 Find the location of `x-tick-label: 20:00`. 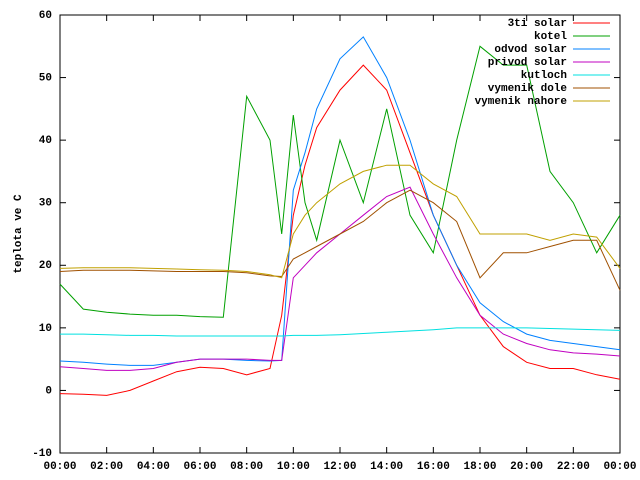

x-tick-label: 20:00 is located at coordinates (526, 467).